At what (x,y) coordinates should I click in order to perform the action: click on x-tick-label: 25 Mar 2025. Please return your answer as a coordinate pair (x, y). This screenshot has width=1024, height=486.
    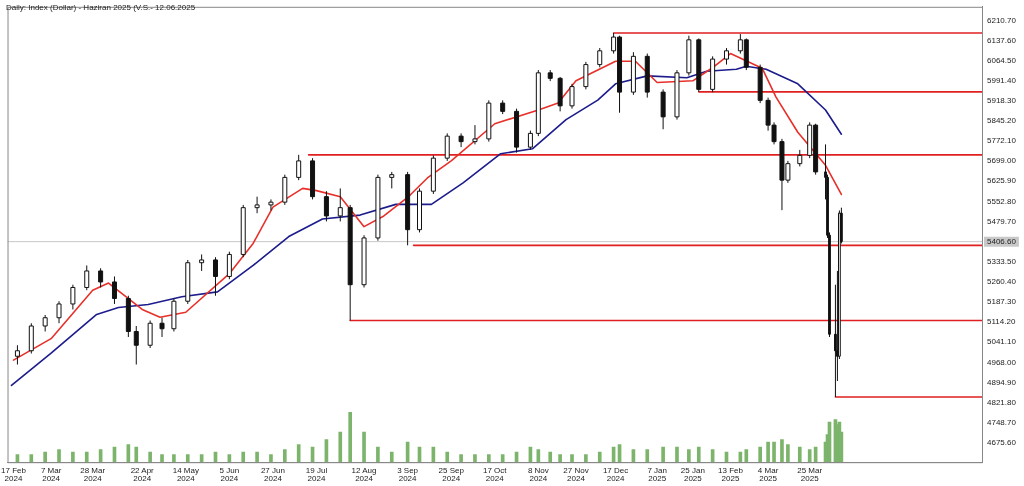
    Looking at the image, I should click on (810, 474).